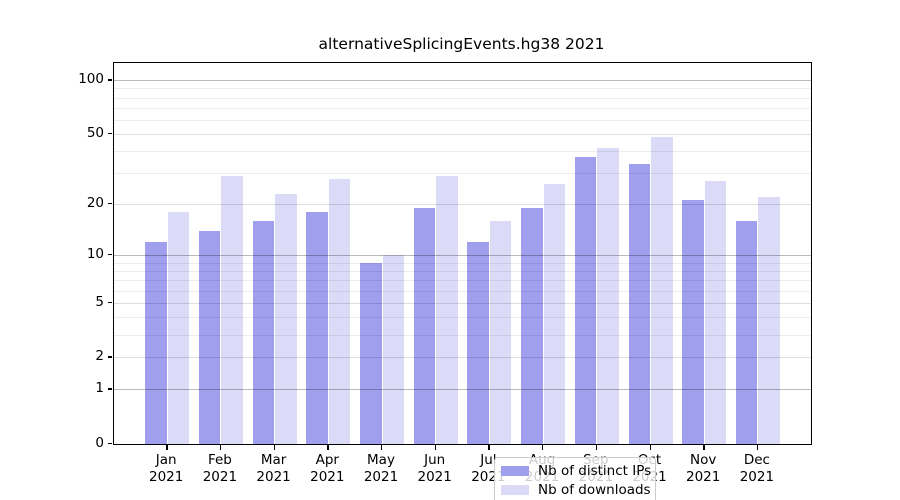  Describe the element at coordinates (478, 342) in the screenshot. I see `bar-ips-jul` at that location.